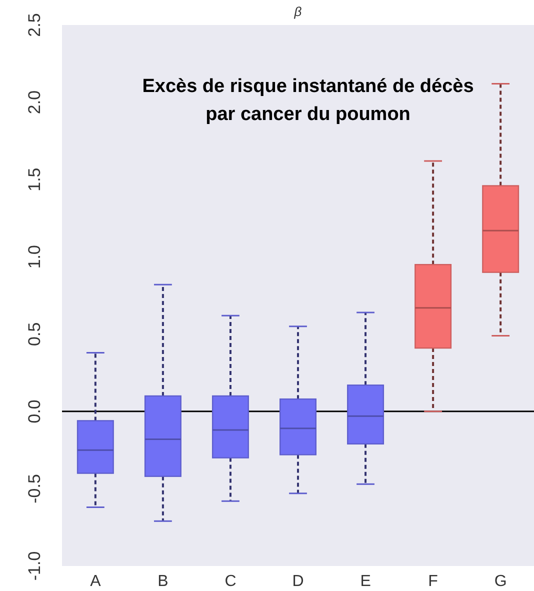 The image size is (534, 591). I want to click on y-tick-label: 1.0, so click(34, 257).